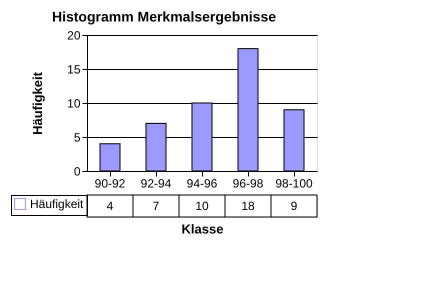 The width and height of the screenshot is (430, 298). I want to click on x-tick-label: 98-100, so click(294, 183).